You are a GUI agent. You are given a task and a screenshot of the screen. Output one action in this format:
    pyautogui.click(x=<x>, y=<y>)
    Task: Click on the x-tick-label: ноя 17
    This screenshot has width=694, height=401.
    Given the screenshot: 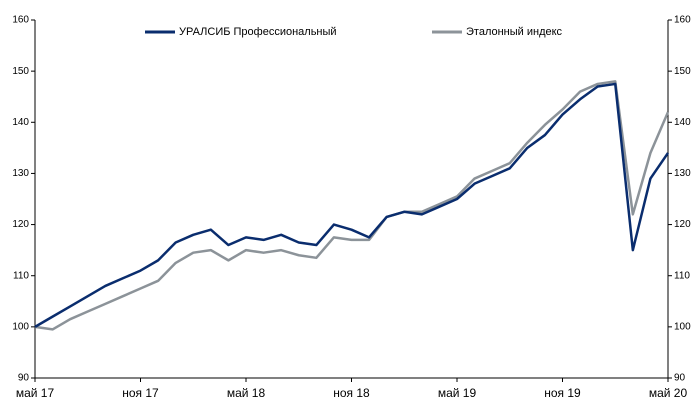 What is the action you would take?
    pyautogui.click(x=140, y=393)
    